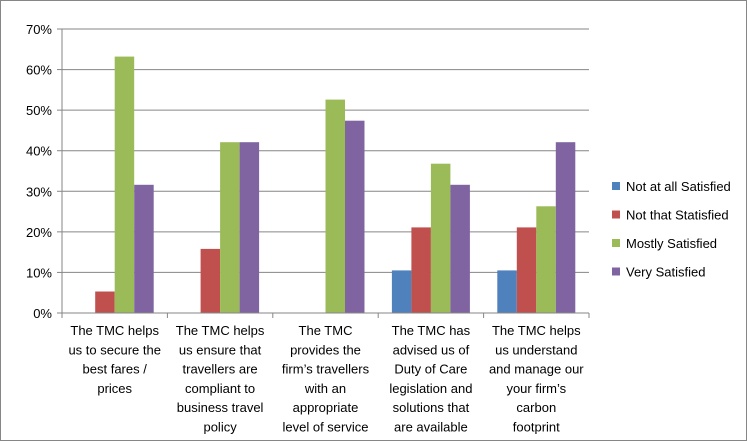  What do you see at coordinates (42, 313) in the screenshot?
I see `y-tick-label: 0%` at bounding box center [42, 313].